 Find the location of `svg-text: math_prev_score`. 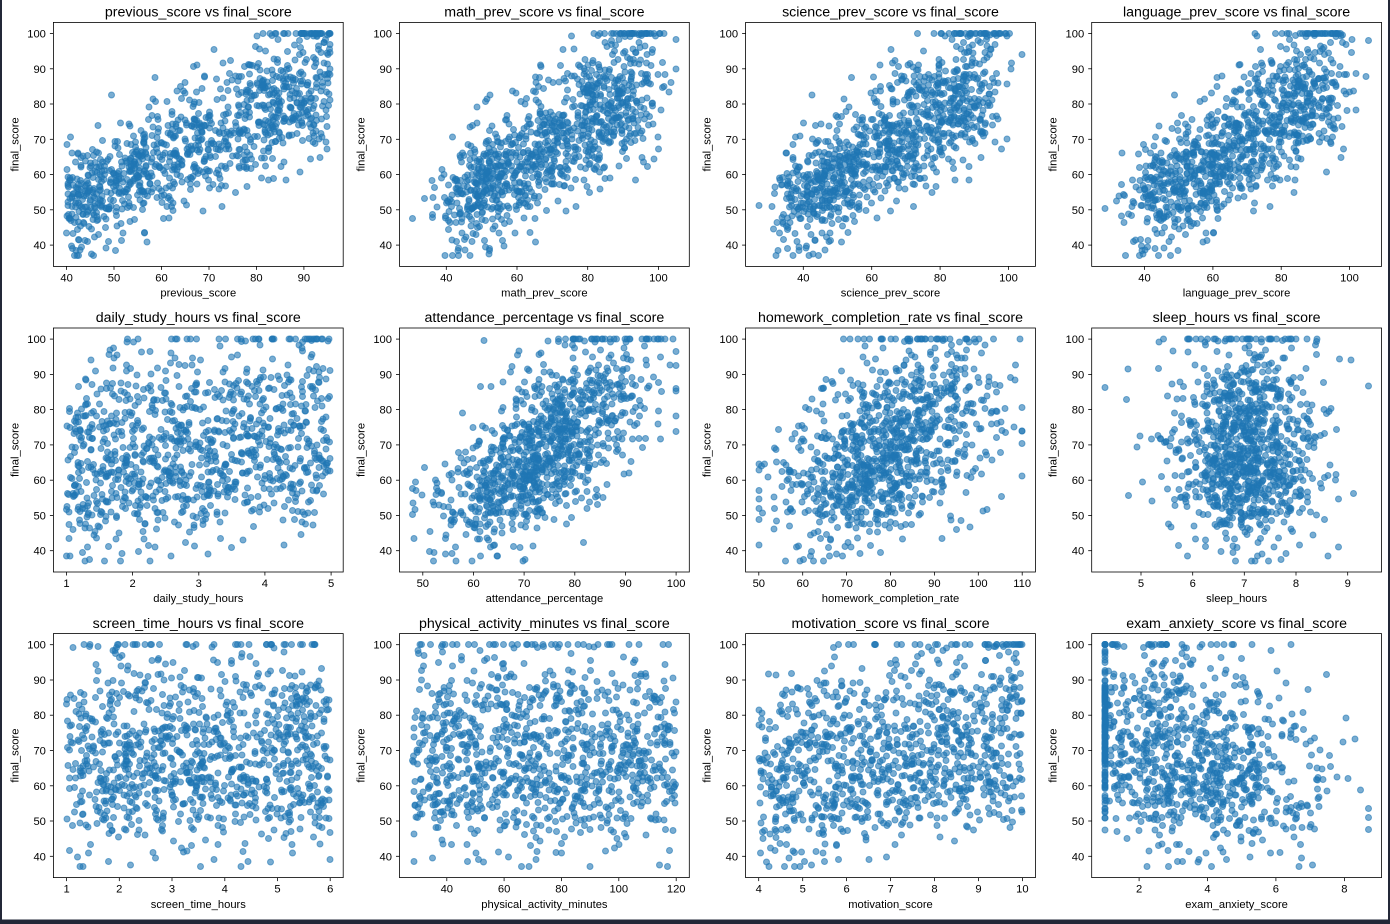

svg-text: math_prev_score is located at coordinates (544, 294).